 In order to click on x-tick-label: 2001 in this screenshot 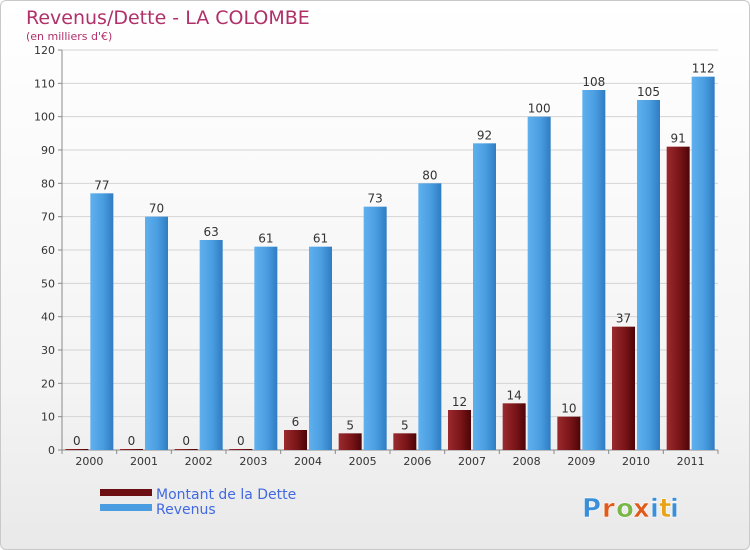, I will do `click(144, 461)`.